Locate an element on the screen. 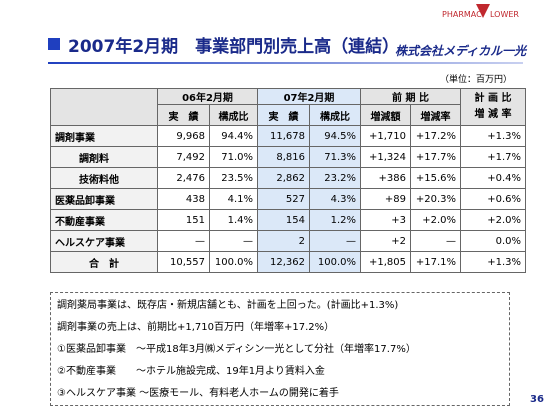 The width and height of the screenshot is (560, 420). table-cell: +0.6% is located at coordinates (493, 199).